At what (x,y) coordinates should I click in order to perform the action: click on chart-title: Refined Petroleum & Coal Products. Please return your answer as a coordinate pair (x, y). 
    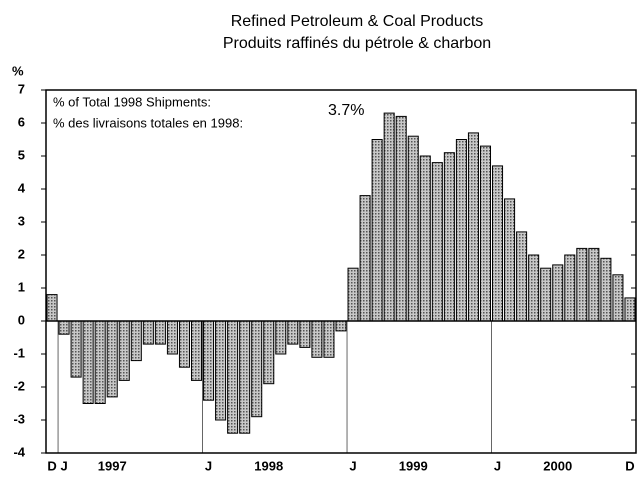
    Looking at the image, I should click on (357, 21).